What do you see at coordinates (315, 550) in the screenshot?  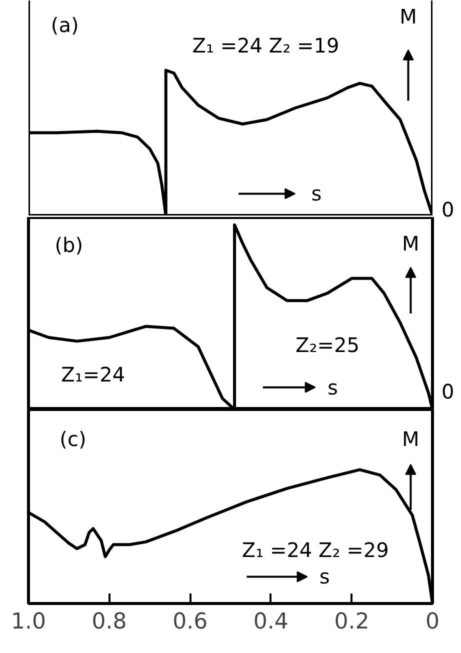 I see `annotation: Z₁ =24 Z₂ =29` at bounding box center [315, 550].